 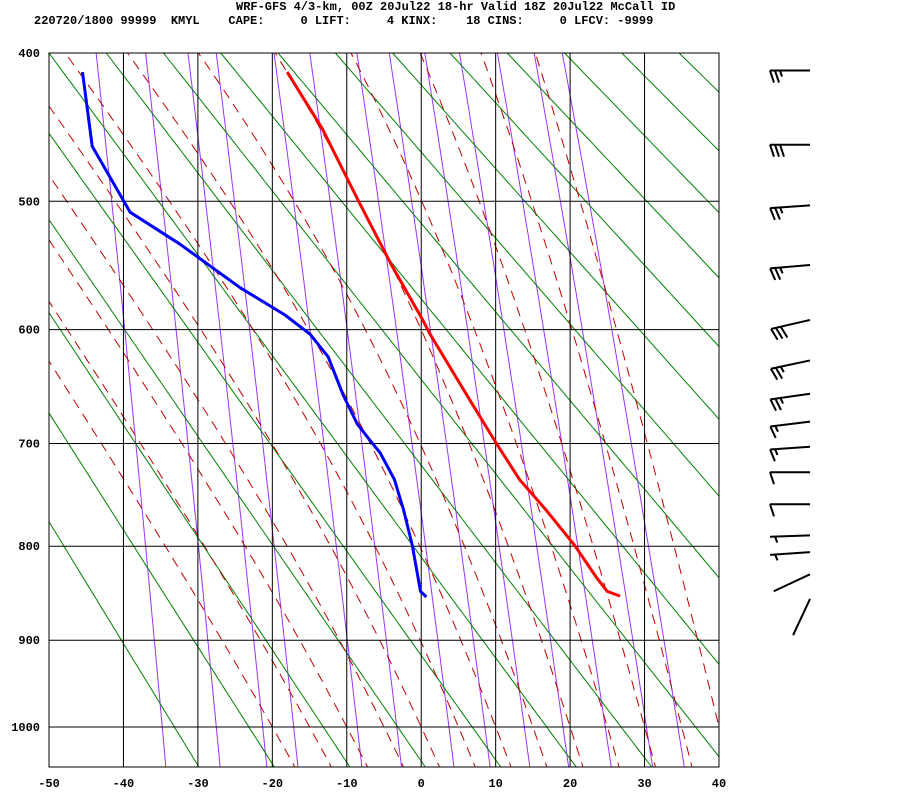 What do you see at coordinates (25, 728) in the screenshot?
I see `y-tick-label: 1000` at bounding box center [25, 728].